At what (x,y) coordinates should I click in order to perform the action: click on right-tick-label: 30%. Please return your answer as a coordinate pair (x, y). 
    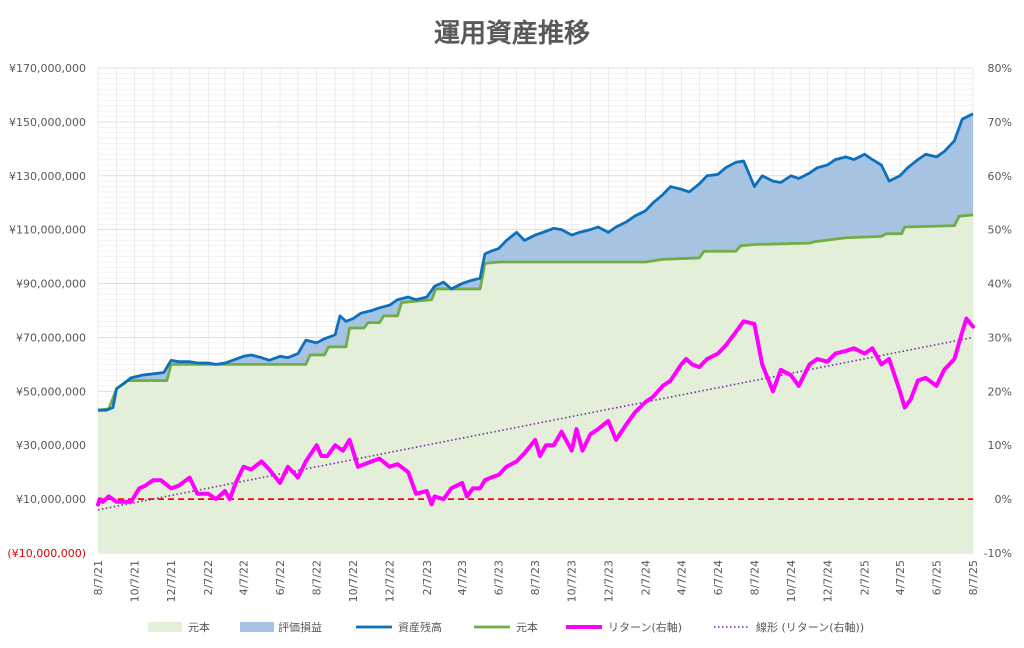
    Looking at the image, I should click on (1000, 337).